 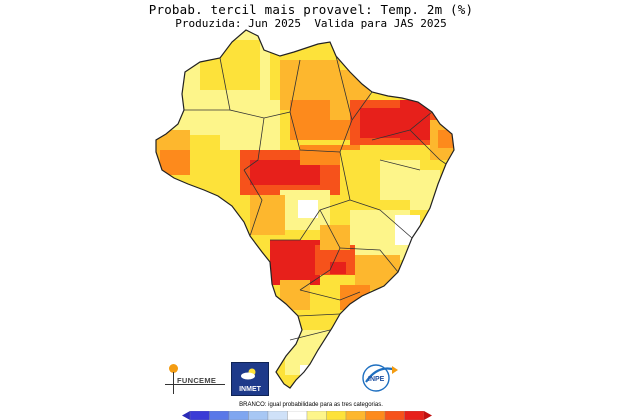 I want to click on funceme-label: FUNCEME, so click(x=197, y=380).